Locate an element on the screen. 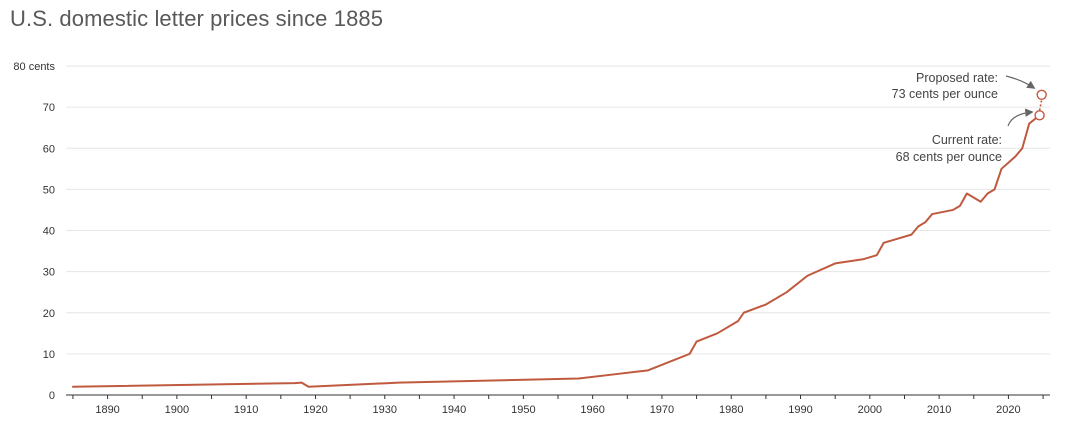  y-tick-label: 10 is located at coordinates (49, 355).